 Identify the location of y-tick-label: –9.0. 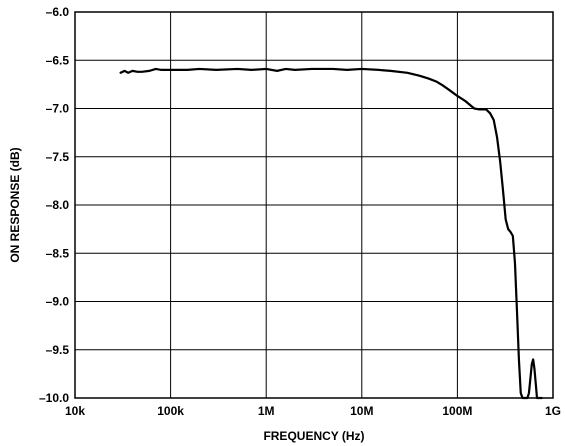
(58, 302).